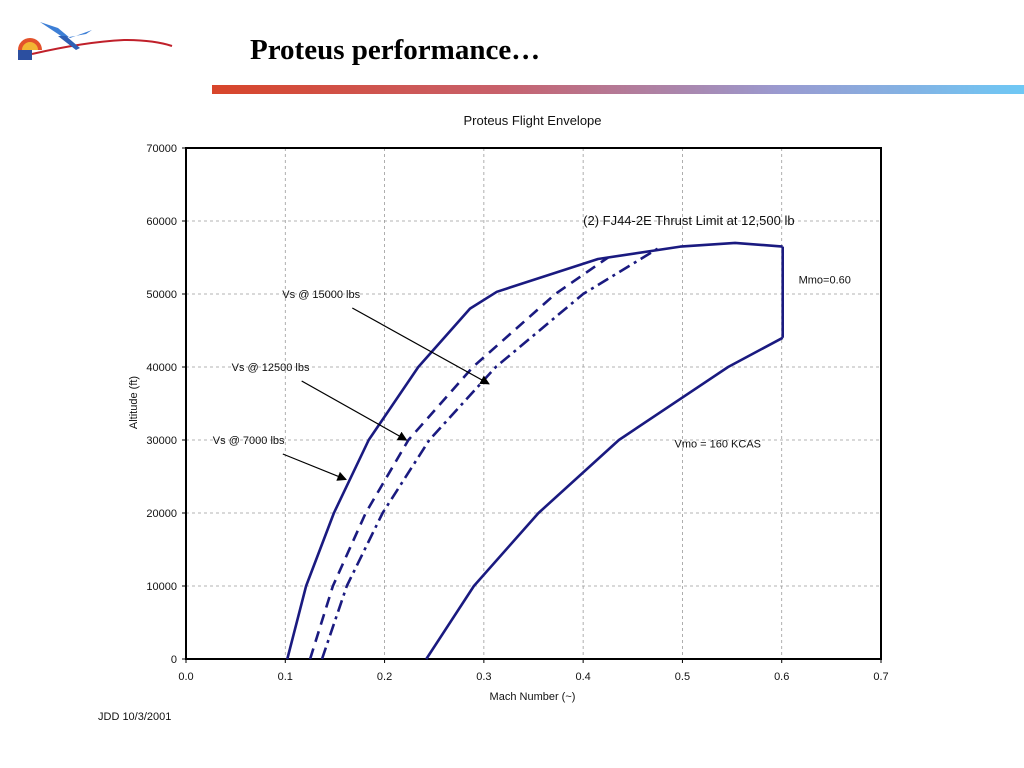  Describe the element at coordinates (618, 89) in the screenshot. I see `title-divider` at that location.